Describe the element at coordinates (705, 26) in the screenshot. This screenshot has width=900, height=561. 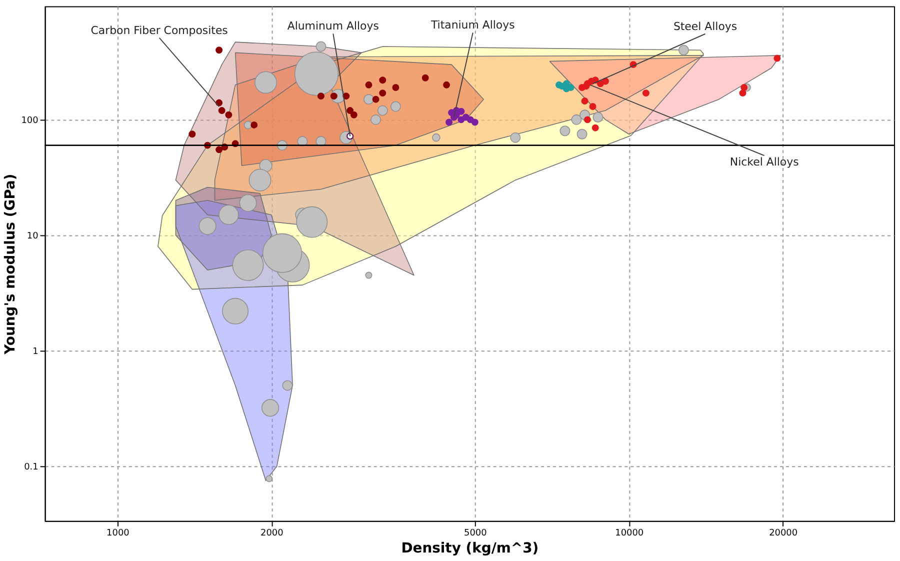
I see `annotation: Steel Alloys` at that location.